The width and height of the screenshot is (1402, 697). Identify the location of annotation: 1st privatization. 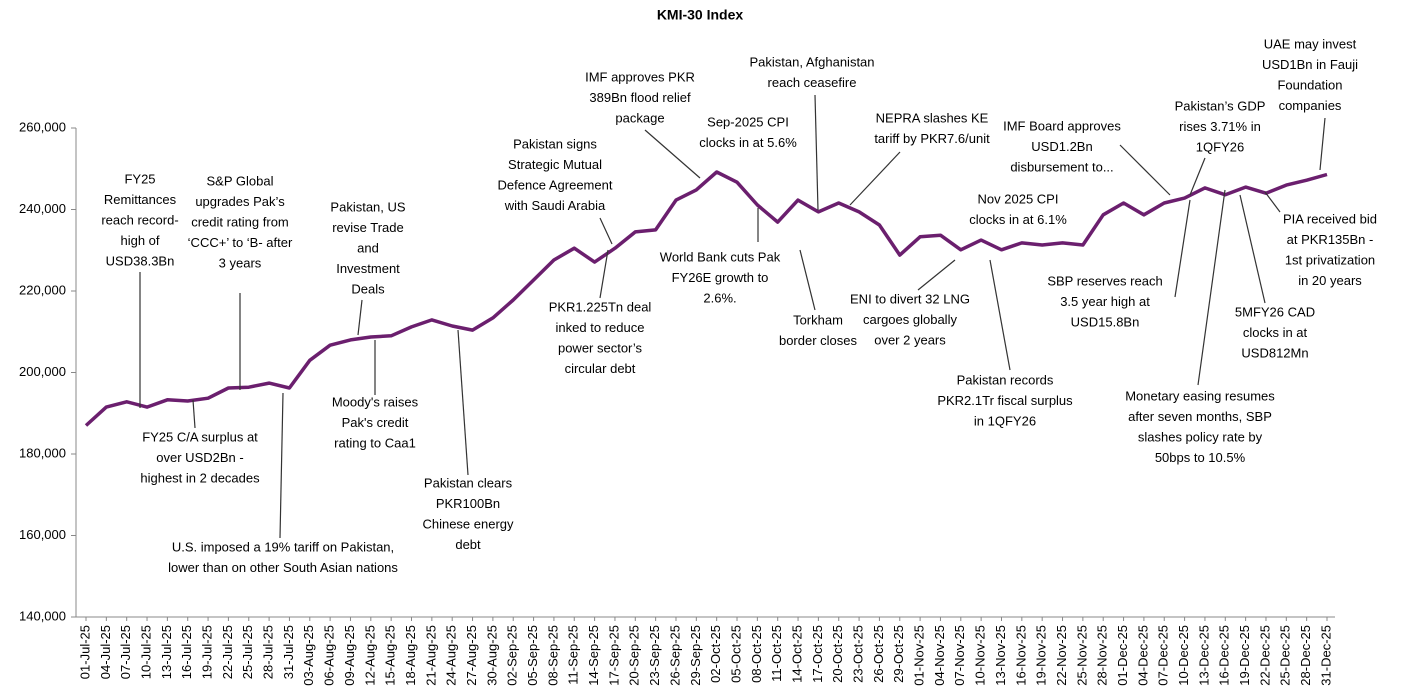
(1330, 259).